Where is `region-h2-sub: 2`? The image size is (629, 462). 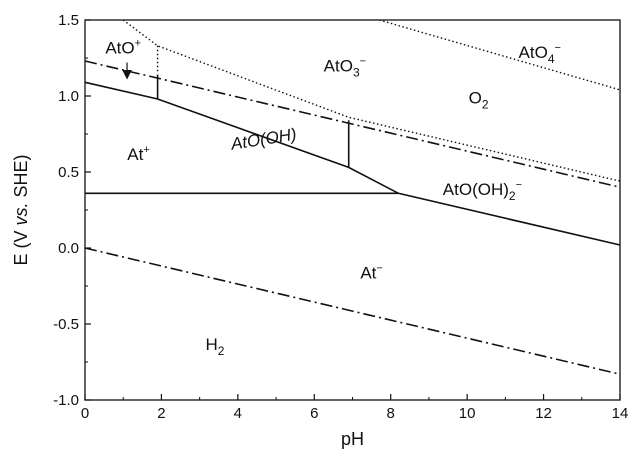
region-h2-sub: 2 is located at coordinates (221, 351).